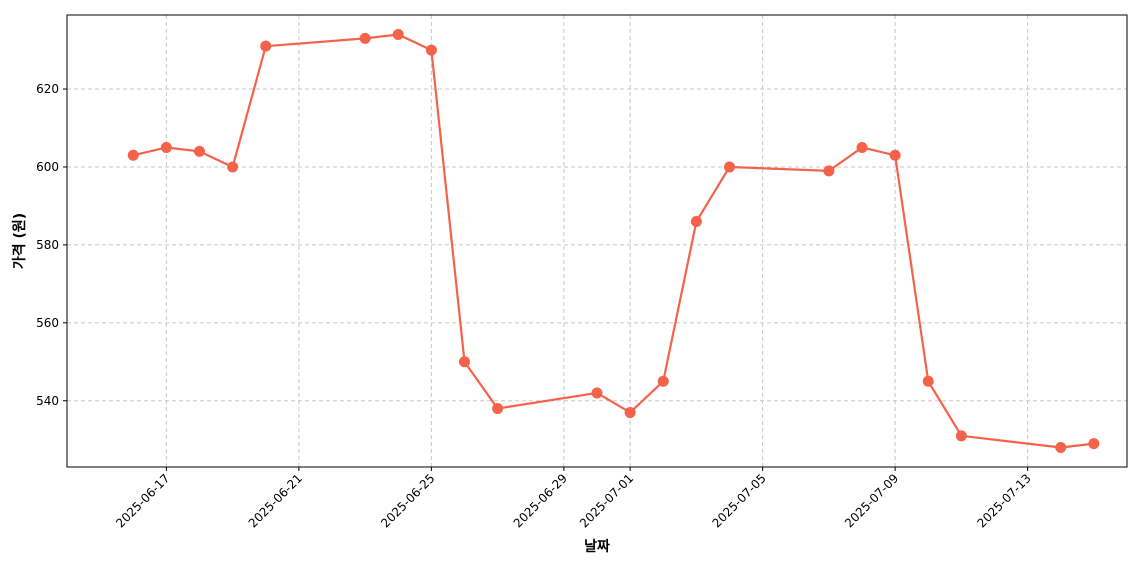 The image size is (1140, 570). What do you see at coordinates (871, 500) in the screenshot?
I see `x-tick-label: 2025-07-09` at bounding box center [871, 500].